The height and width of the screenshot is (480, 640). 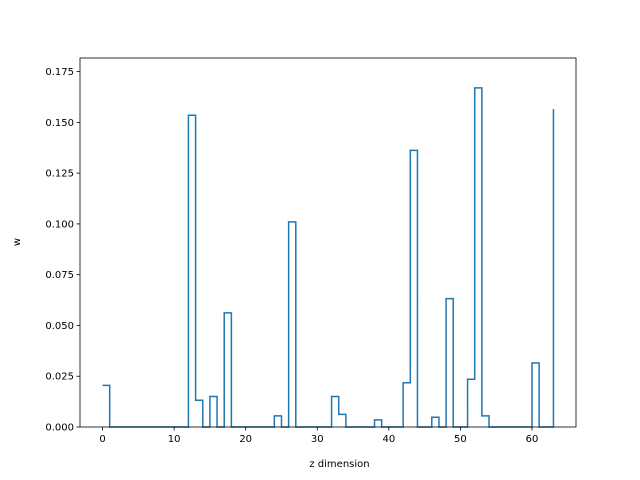 What do you see at coordinates (59, 428) in the screenshot?
I see `y-tick-label: 0.000` at bounding box center [59, 428].